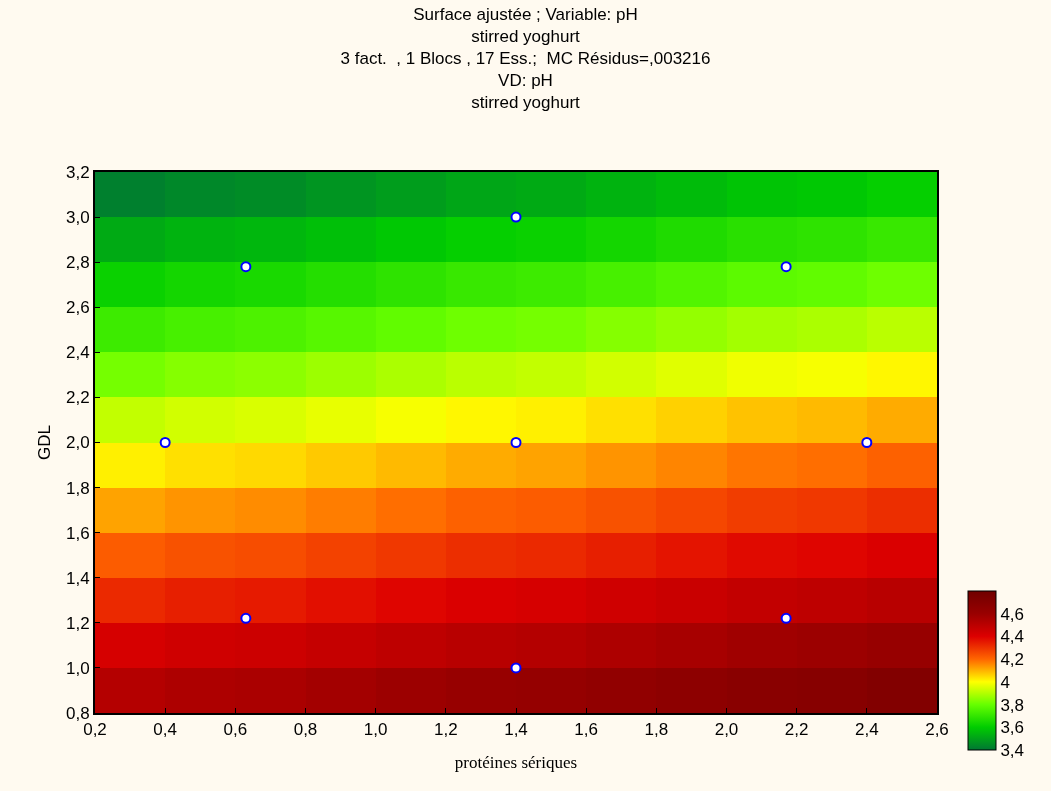 This screenshot has height=791, width=1051. Describe the element at coordinates (937, 730) in the screenshot. I see `x-tick-label: 2,6` at that location.